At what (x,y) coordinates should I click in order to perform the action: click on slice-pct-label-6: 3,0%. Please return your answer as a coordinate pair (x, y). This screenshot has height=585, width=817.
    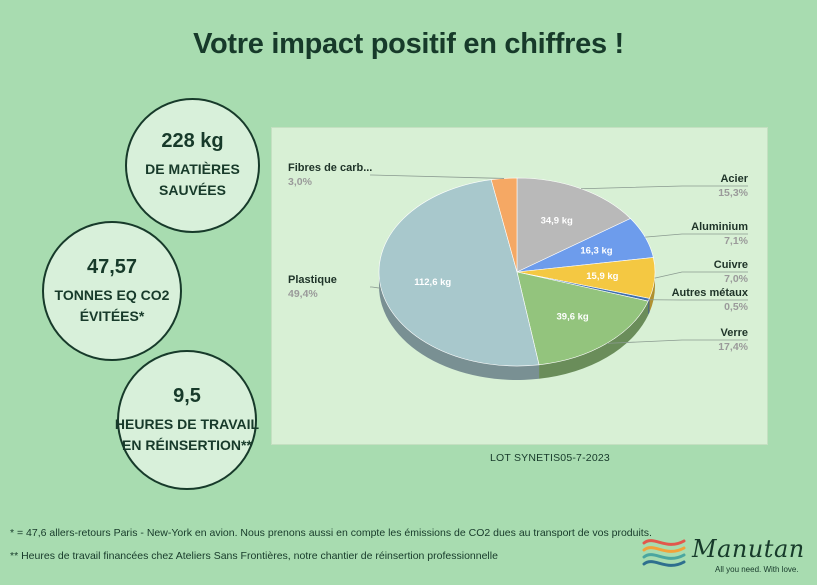
    Looking at the image, I should click on (300, 182).